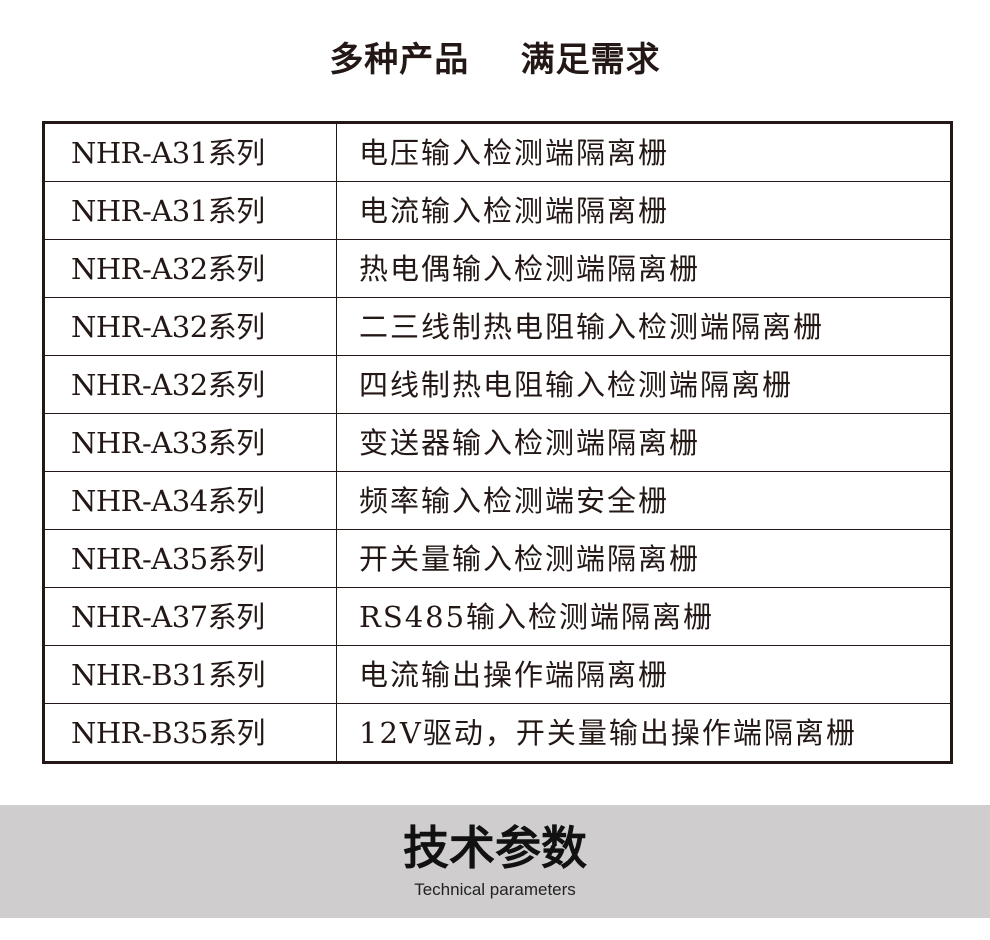  Describe the element at coordinates (644, 616) in the screenshot. I see `description-cell: RS485输入检测端隔离栅` at that location.